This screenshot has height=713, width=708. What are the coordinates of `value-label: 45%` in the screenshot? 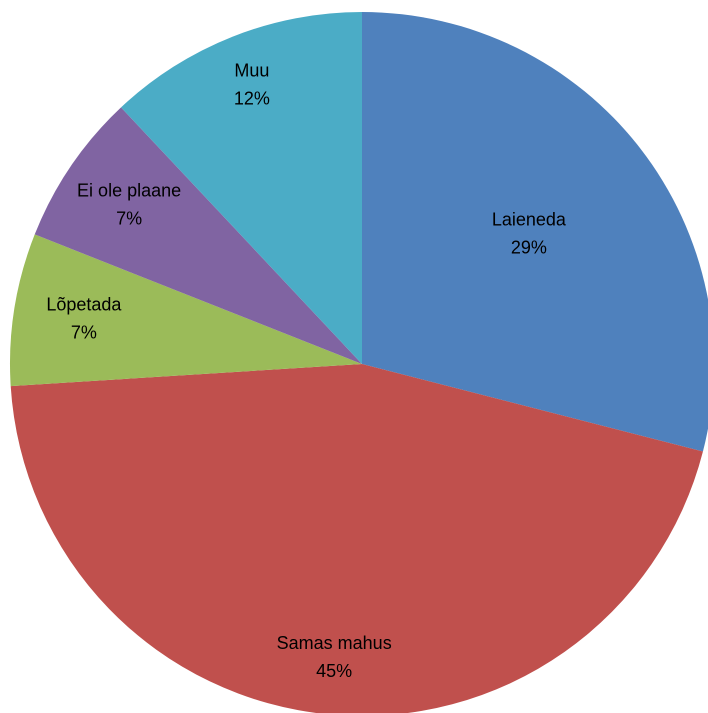 It's located at (334, 671).